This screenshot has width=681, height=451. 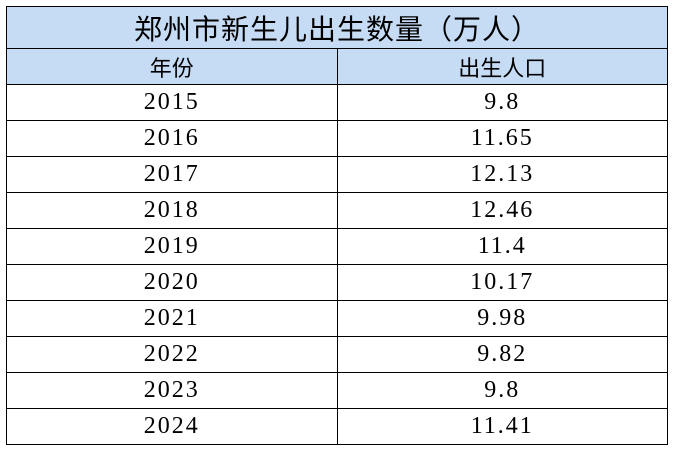 What do you see at coordinates (502, 174) in the screenshot?
I see `births-cell: 12.13` at bounding box center [502, 174].